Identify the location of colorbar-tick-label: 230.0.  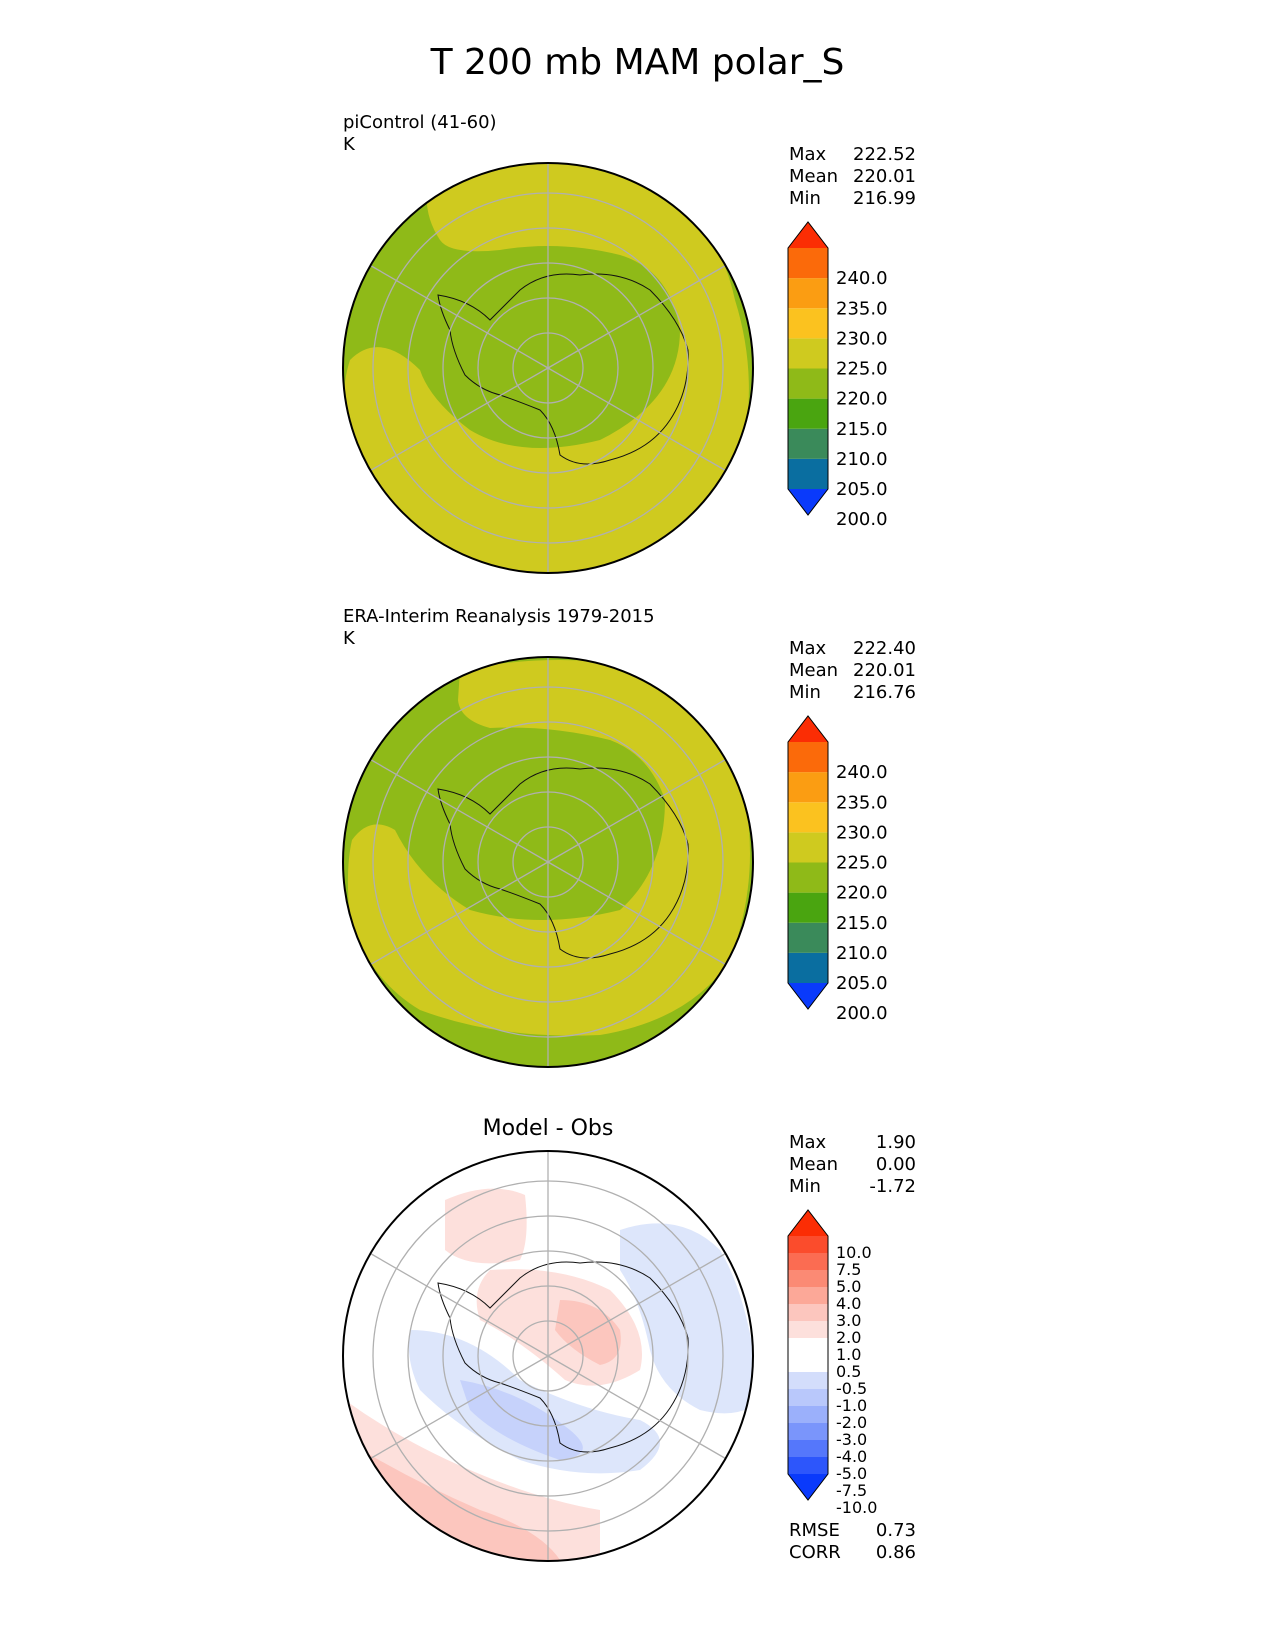
(862, 832).